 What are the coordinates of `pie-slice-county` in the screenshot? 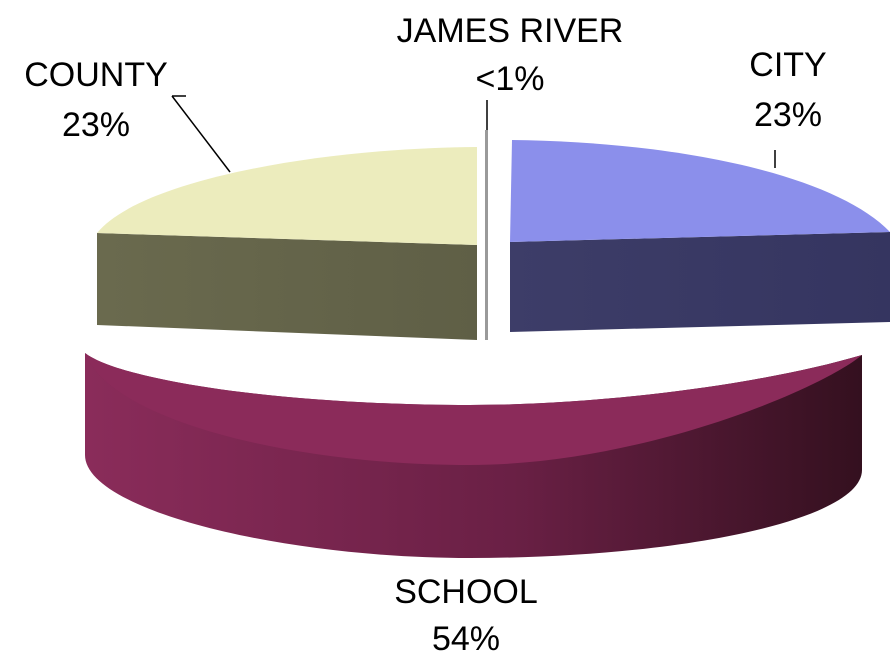 It's located at (287, 243).